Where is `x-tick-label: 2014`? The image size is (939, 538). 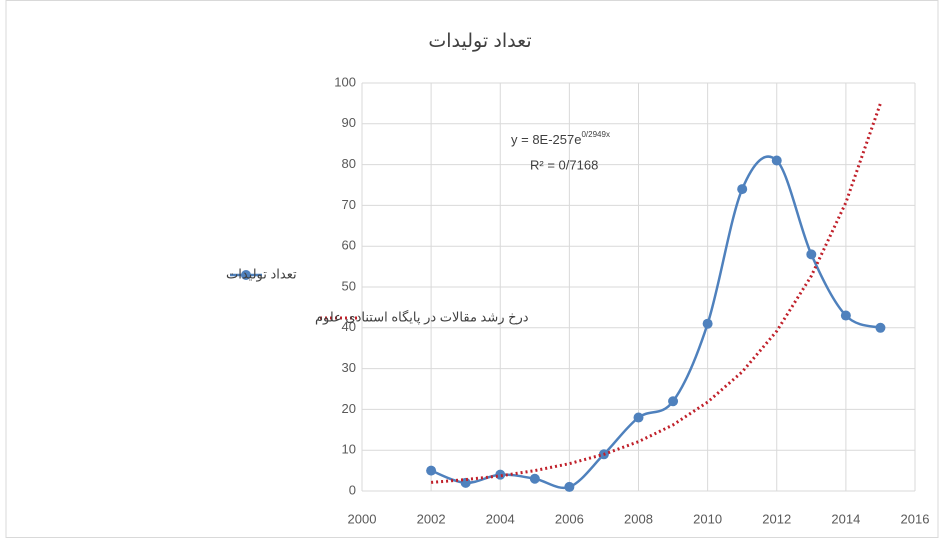 x-tick-label: 2014 is located at coordinates (845, 518).